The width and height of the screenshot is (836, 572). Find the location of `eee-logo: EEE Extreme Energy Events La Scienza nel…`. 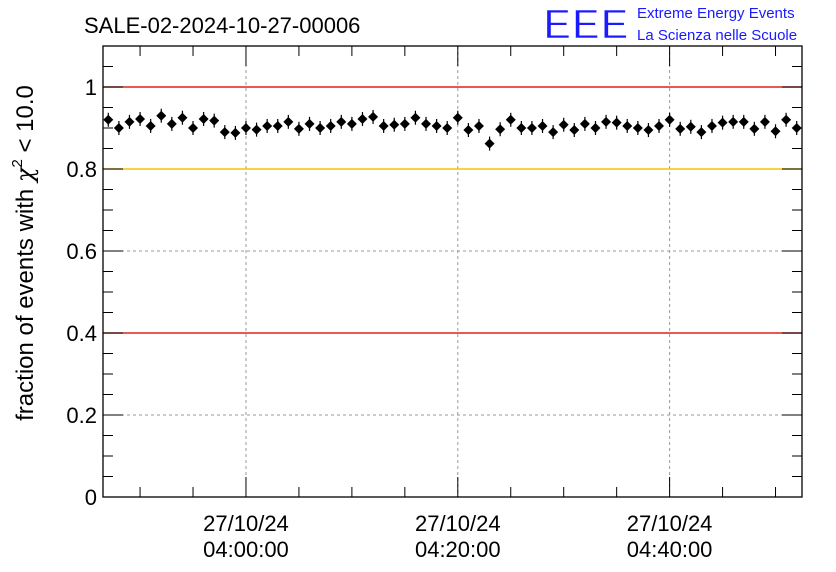

eee-logo: EEE Extreme Energy Events La Scienza nel… is located at coordinates (669, 25).